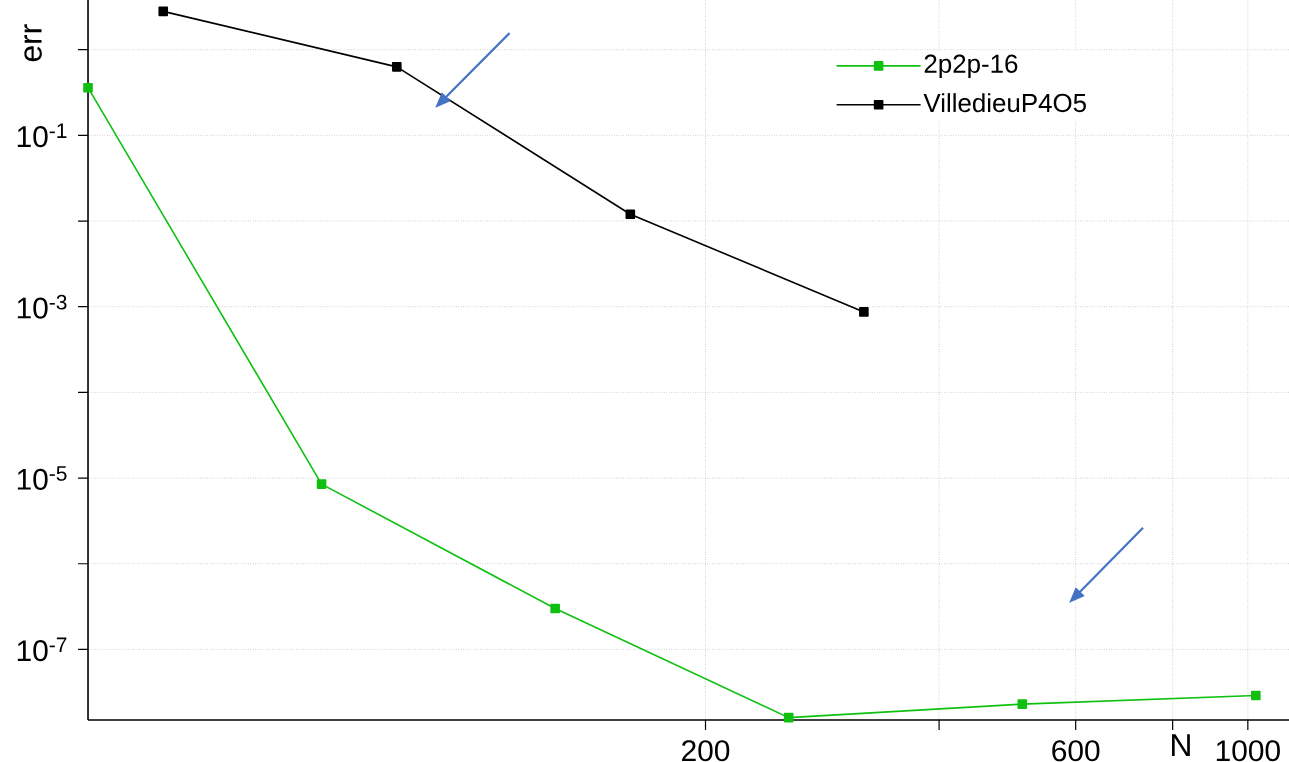 The image size is (1289, 762). I want to click on x-tick-label: 1000, so click(1248, 751).